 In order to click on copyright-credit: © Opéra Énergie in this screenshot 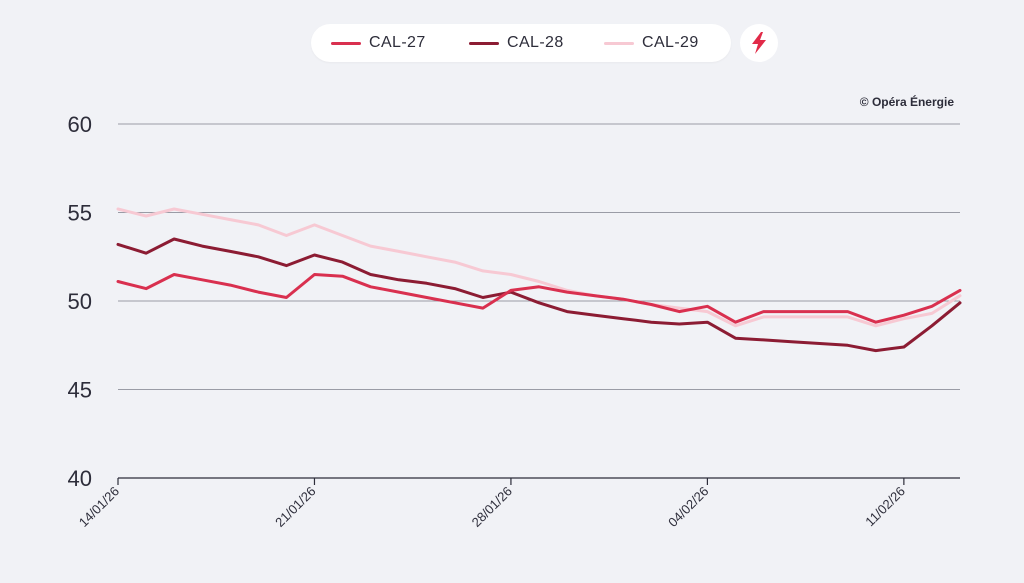, I will do `click(906, 102)`.